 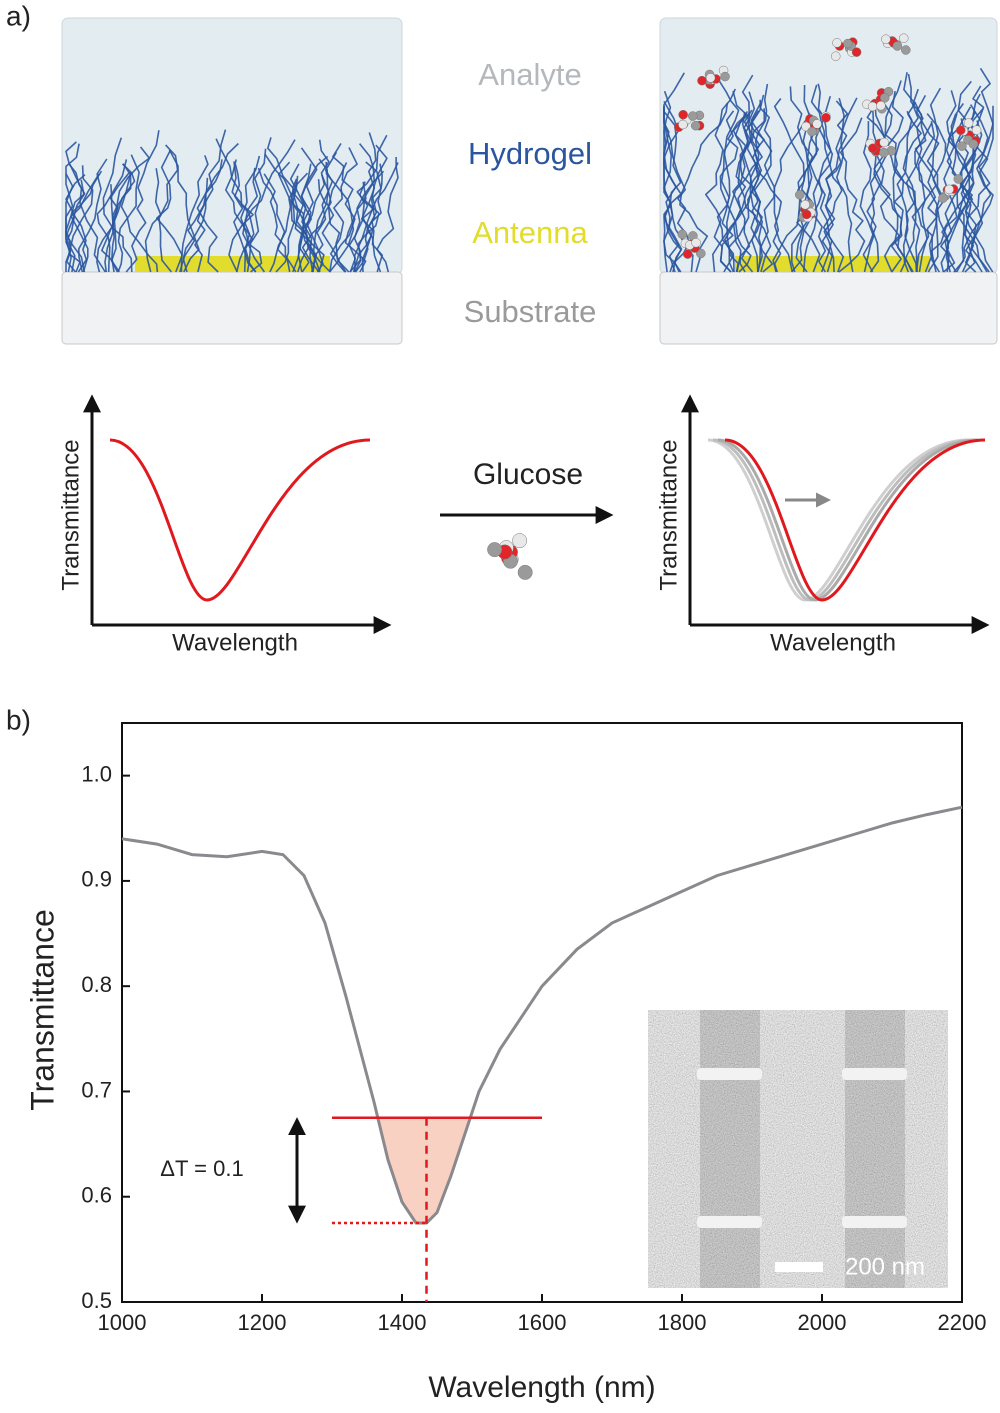 What do you see at coordinates (875, 1149) in the screenshot?
I see `inset-shade` at bounding box center [875, 1149].